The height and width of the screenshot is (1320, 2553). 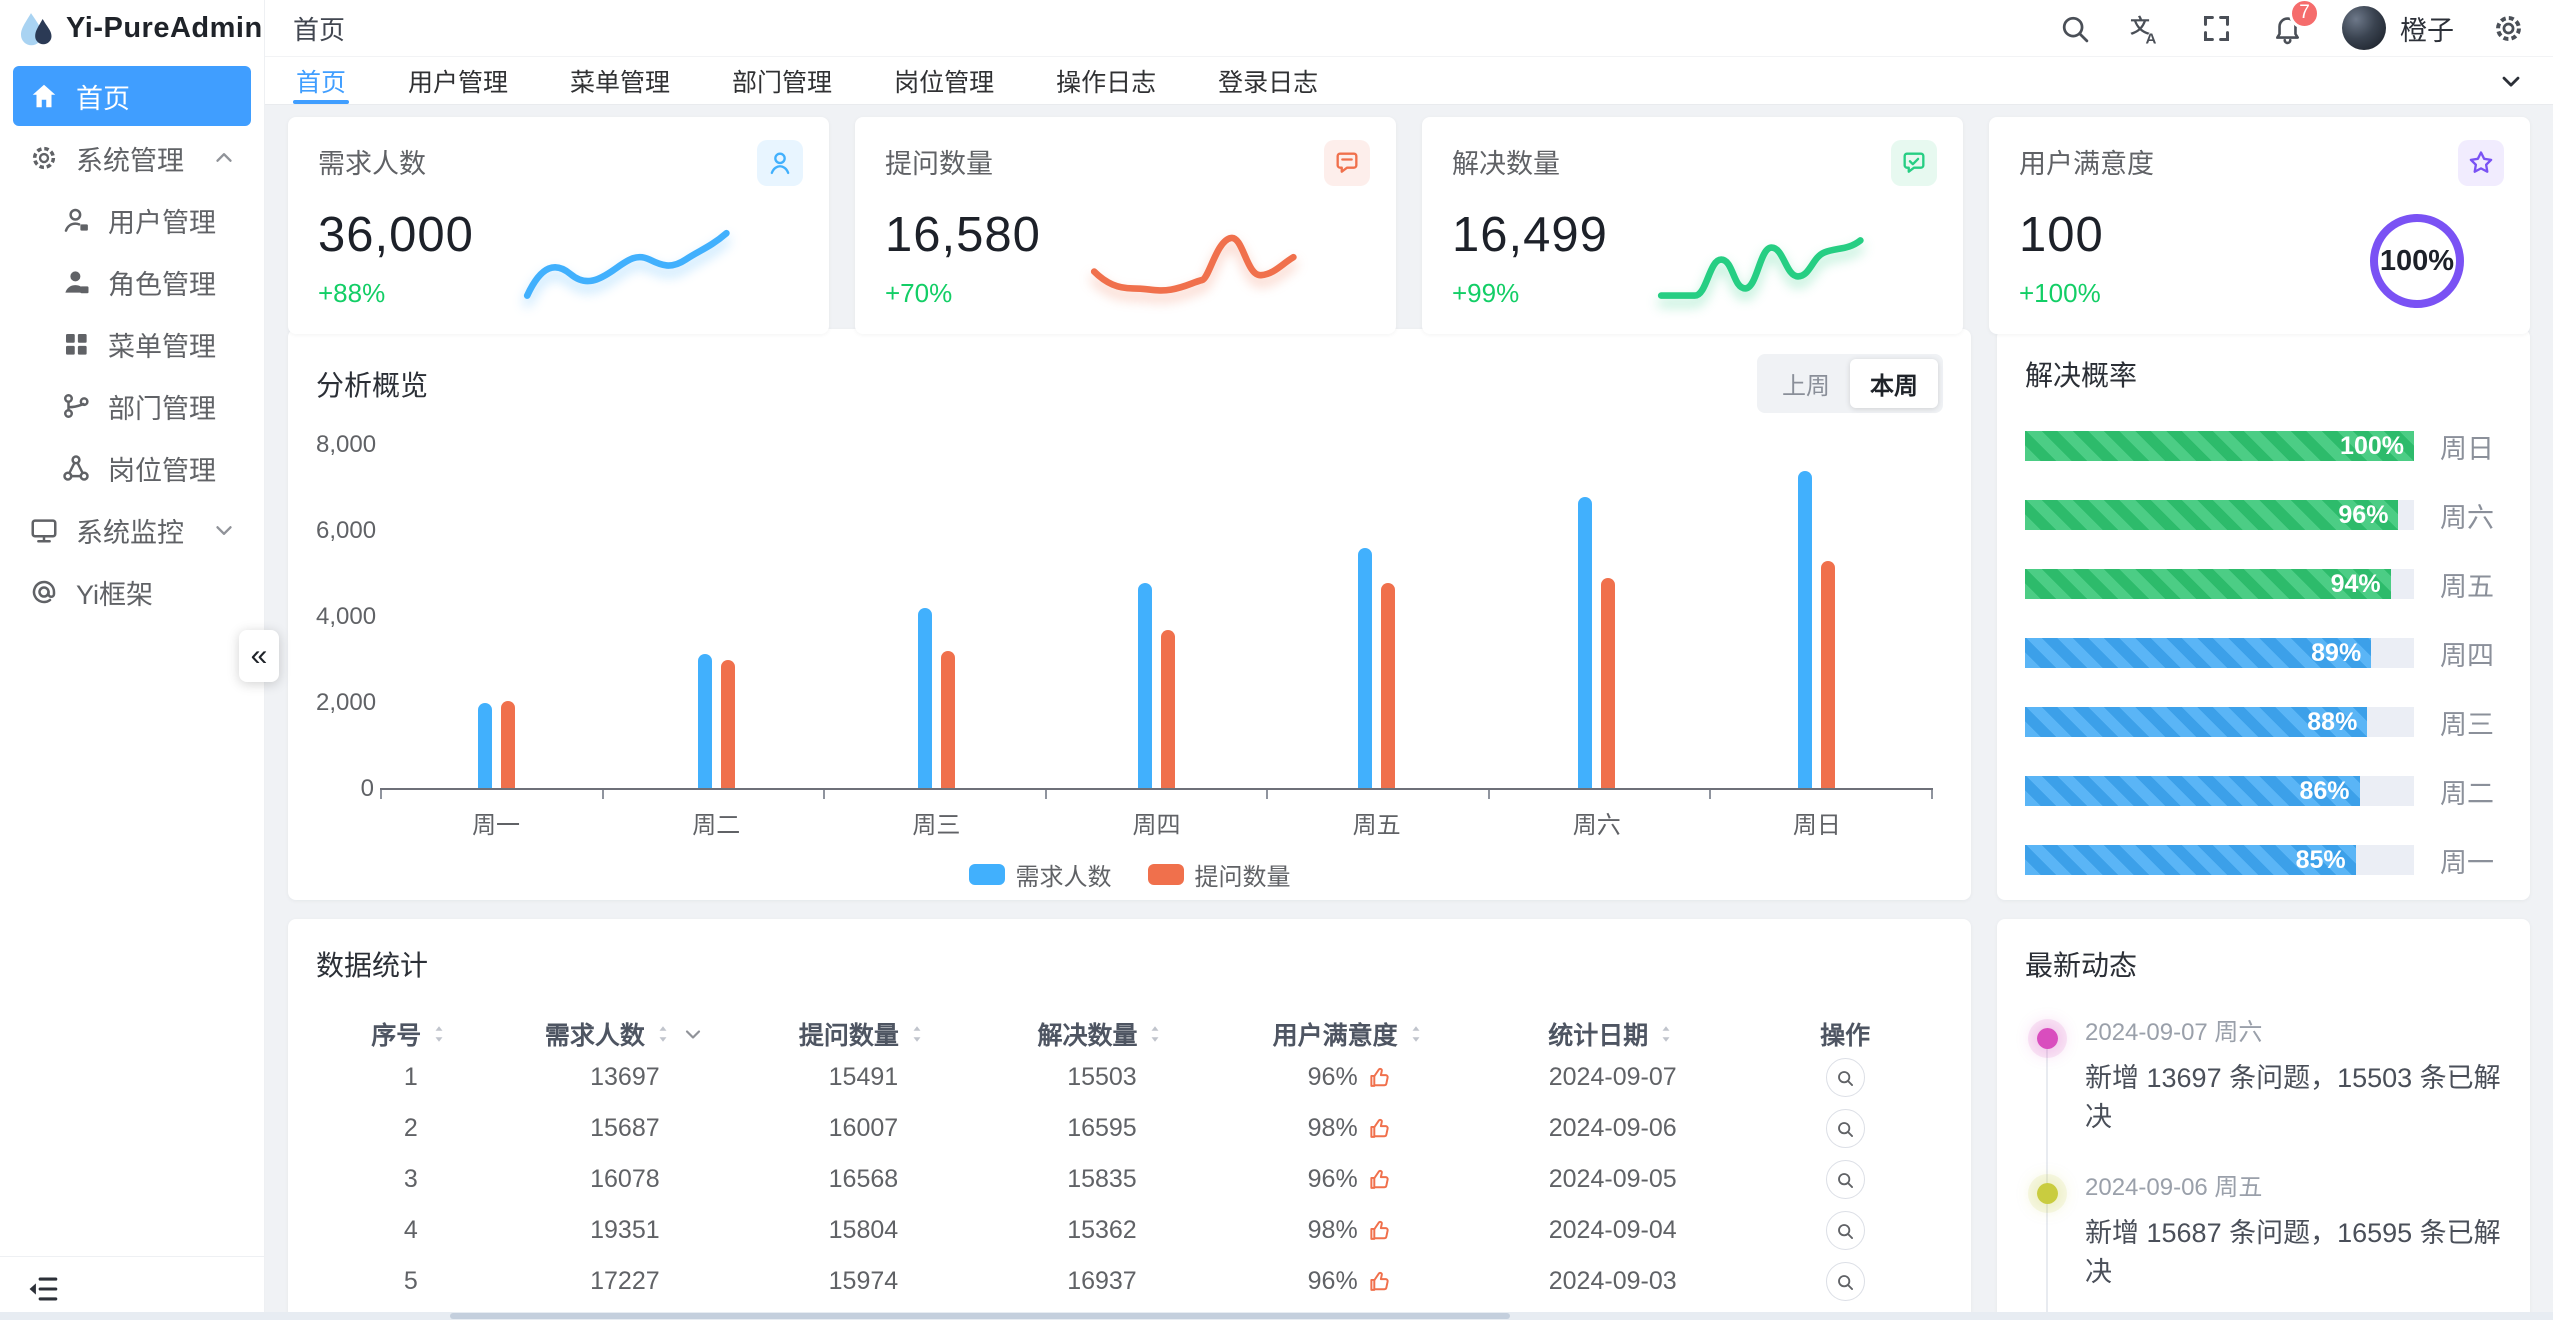 What do you see at coordinates (2219, 446) in the screenshot?
I see `progress-track: 100%` at bounding box center [2219, 446].